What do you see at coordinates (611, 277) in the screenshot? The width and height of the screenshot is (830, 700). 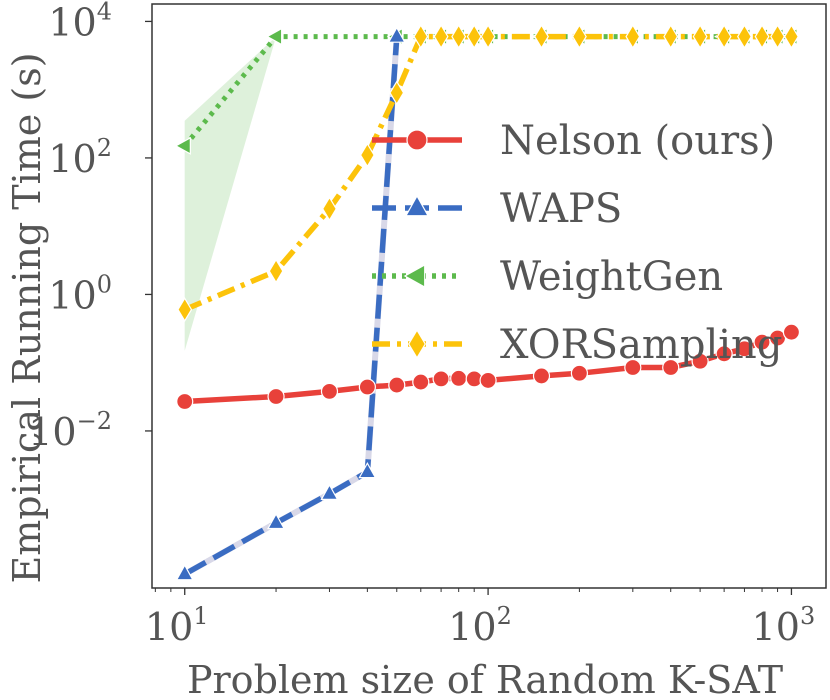 I see `legend-label-weightgen: WeightGen` at bounding box center [611, 277].